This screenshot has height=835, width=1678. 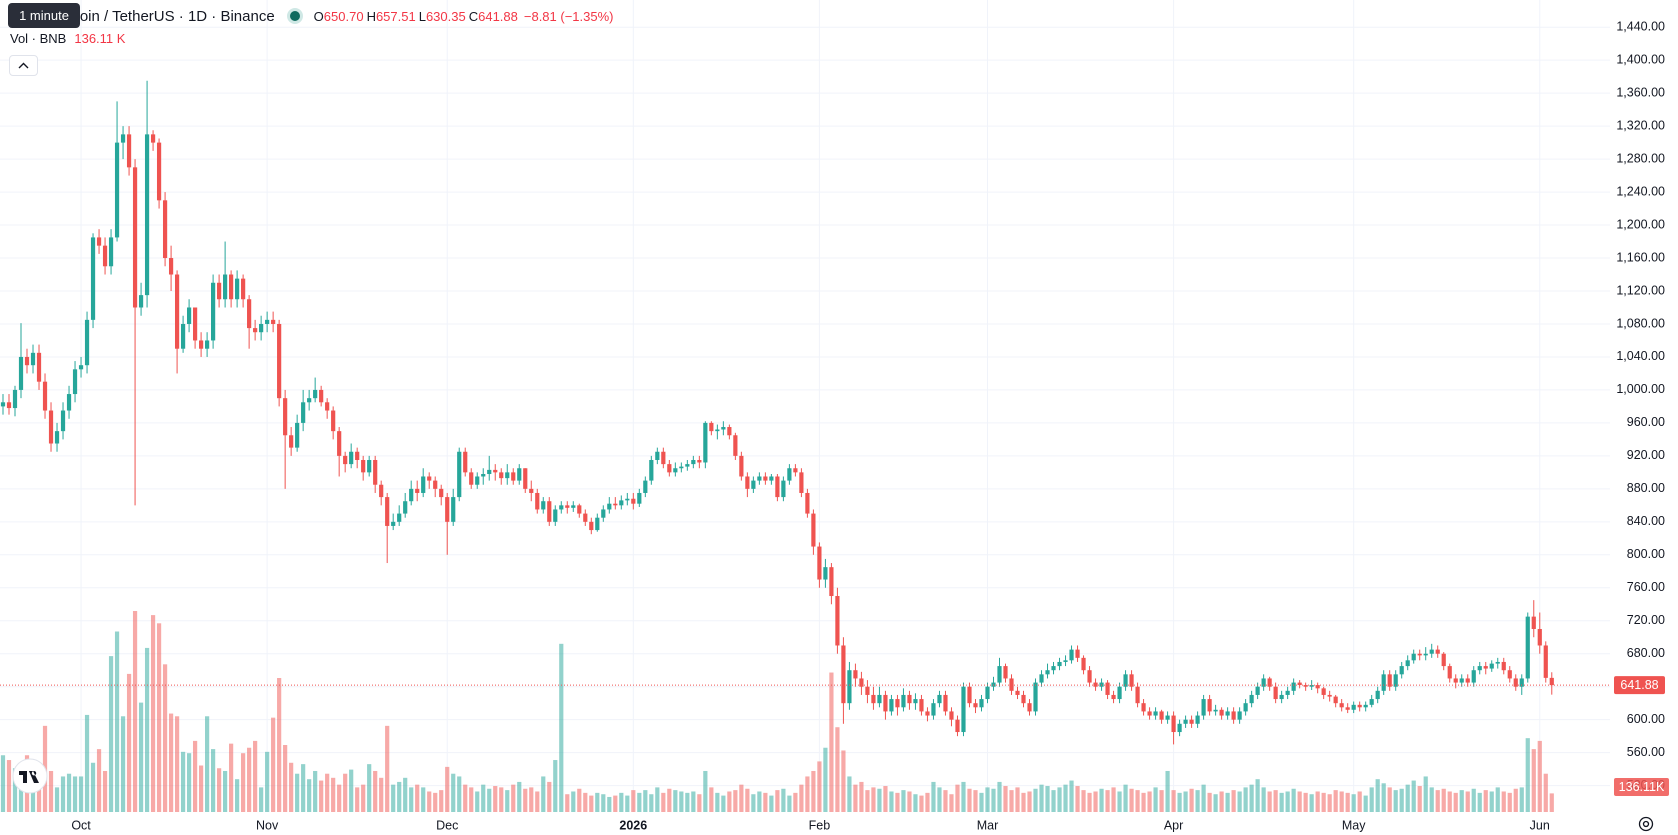 What do you see at coordinates (1640, 323) in the screenshot?
I see `y-tick-label: 1,080.00` at bounding box center [1640, 323].